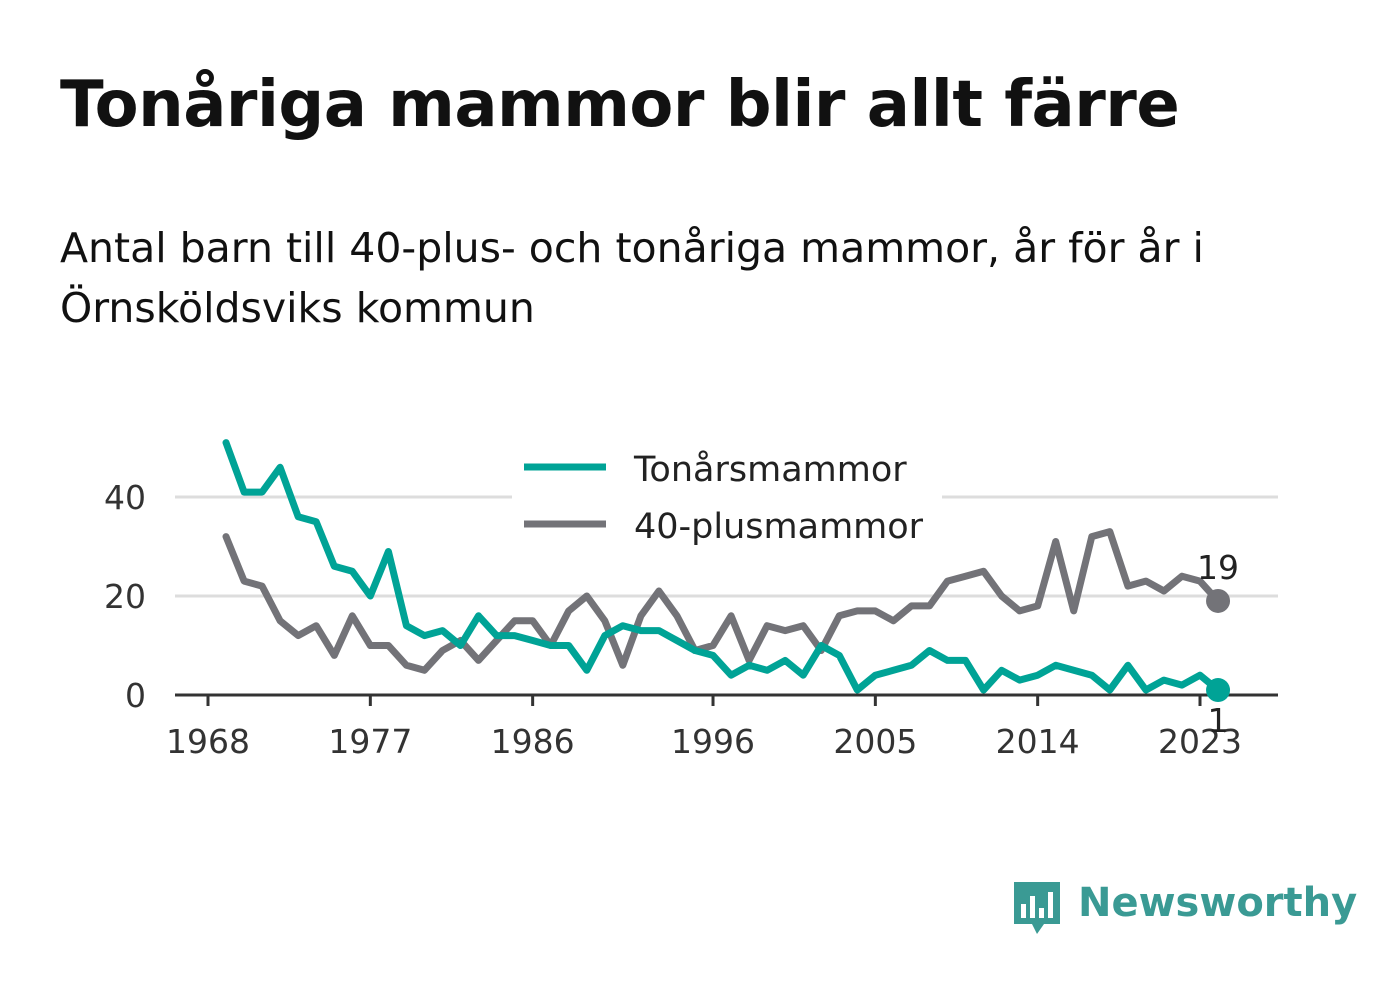  I want to click on y-axis-ticks: 0 20 40, so click(125, 596).